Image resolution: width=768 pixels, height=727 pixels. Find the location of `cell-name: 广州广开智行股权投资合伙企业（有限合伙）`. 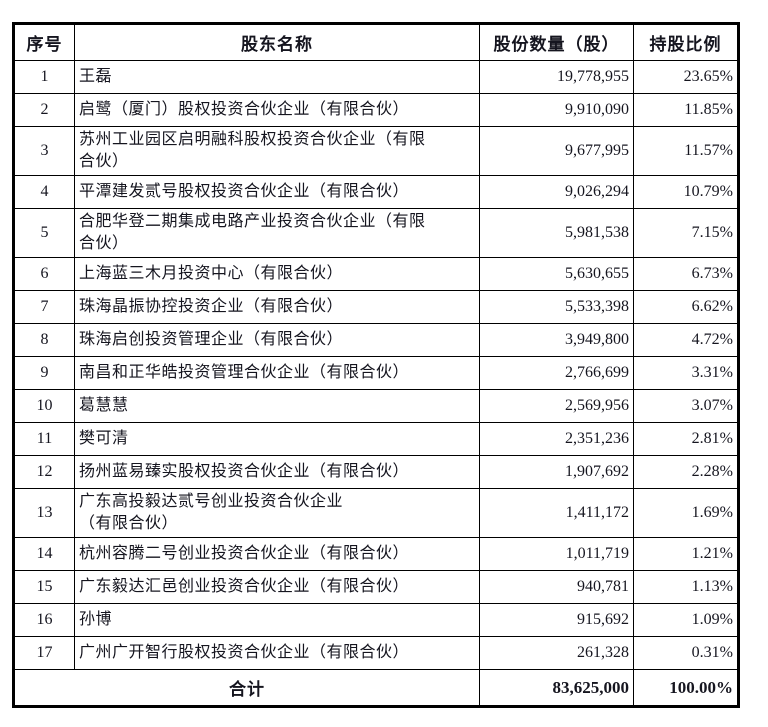

cell-name: 广州广开智行股权投资合伙企业（有限合伙） is located at coordinates (277, 653).